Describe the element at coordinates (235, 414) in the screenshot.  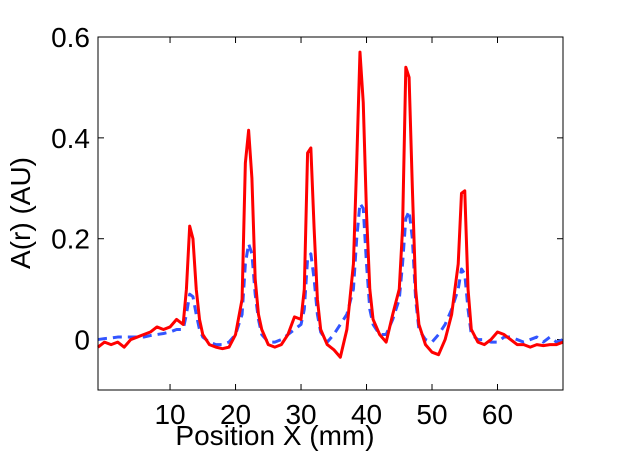
I see `x-tick-label: 20` at that location.